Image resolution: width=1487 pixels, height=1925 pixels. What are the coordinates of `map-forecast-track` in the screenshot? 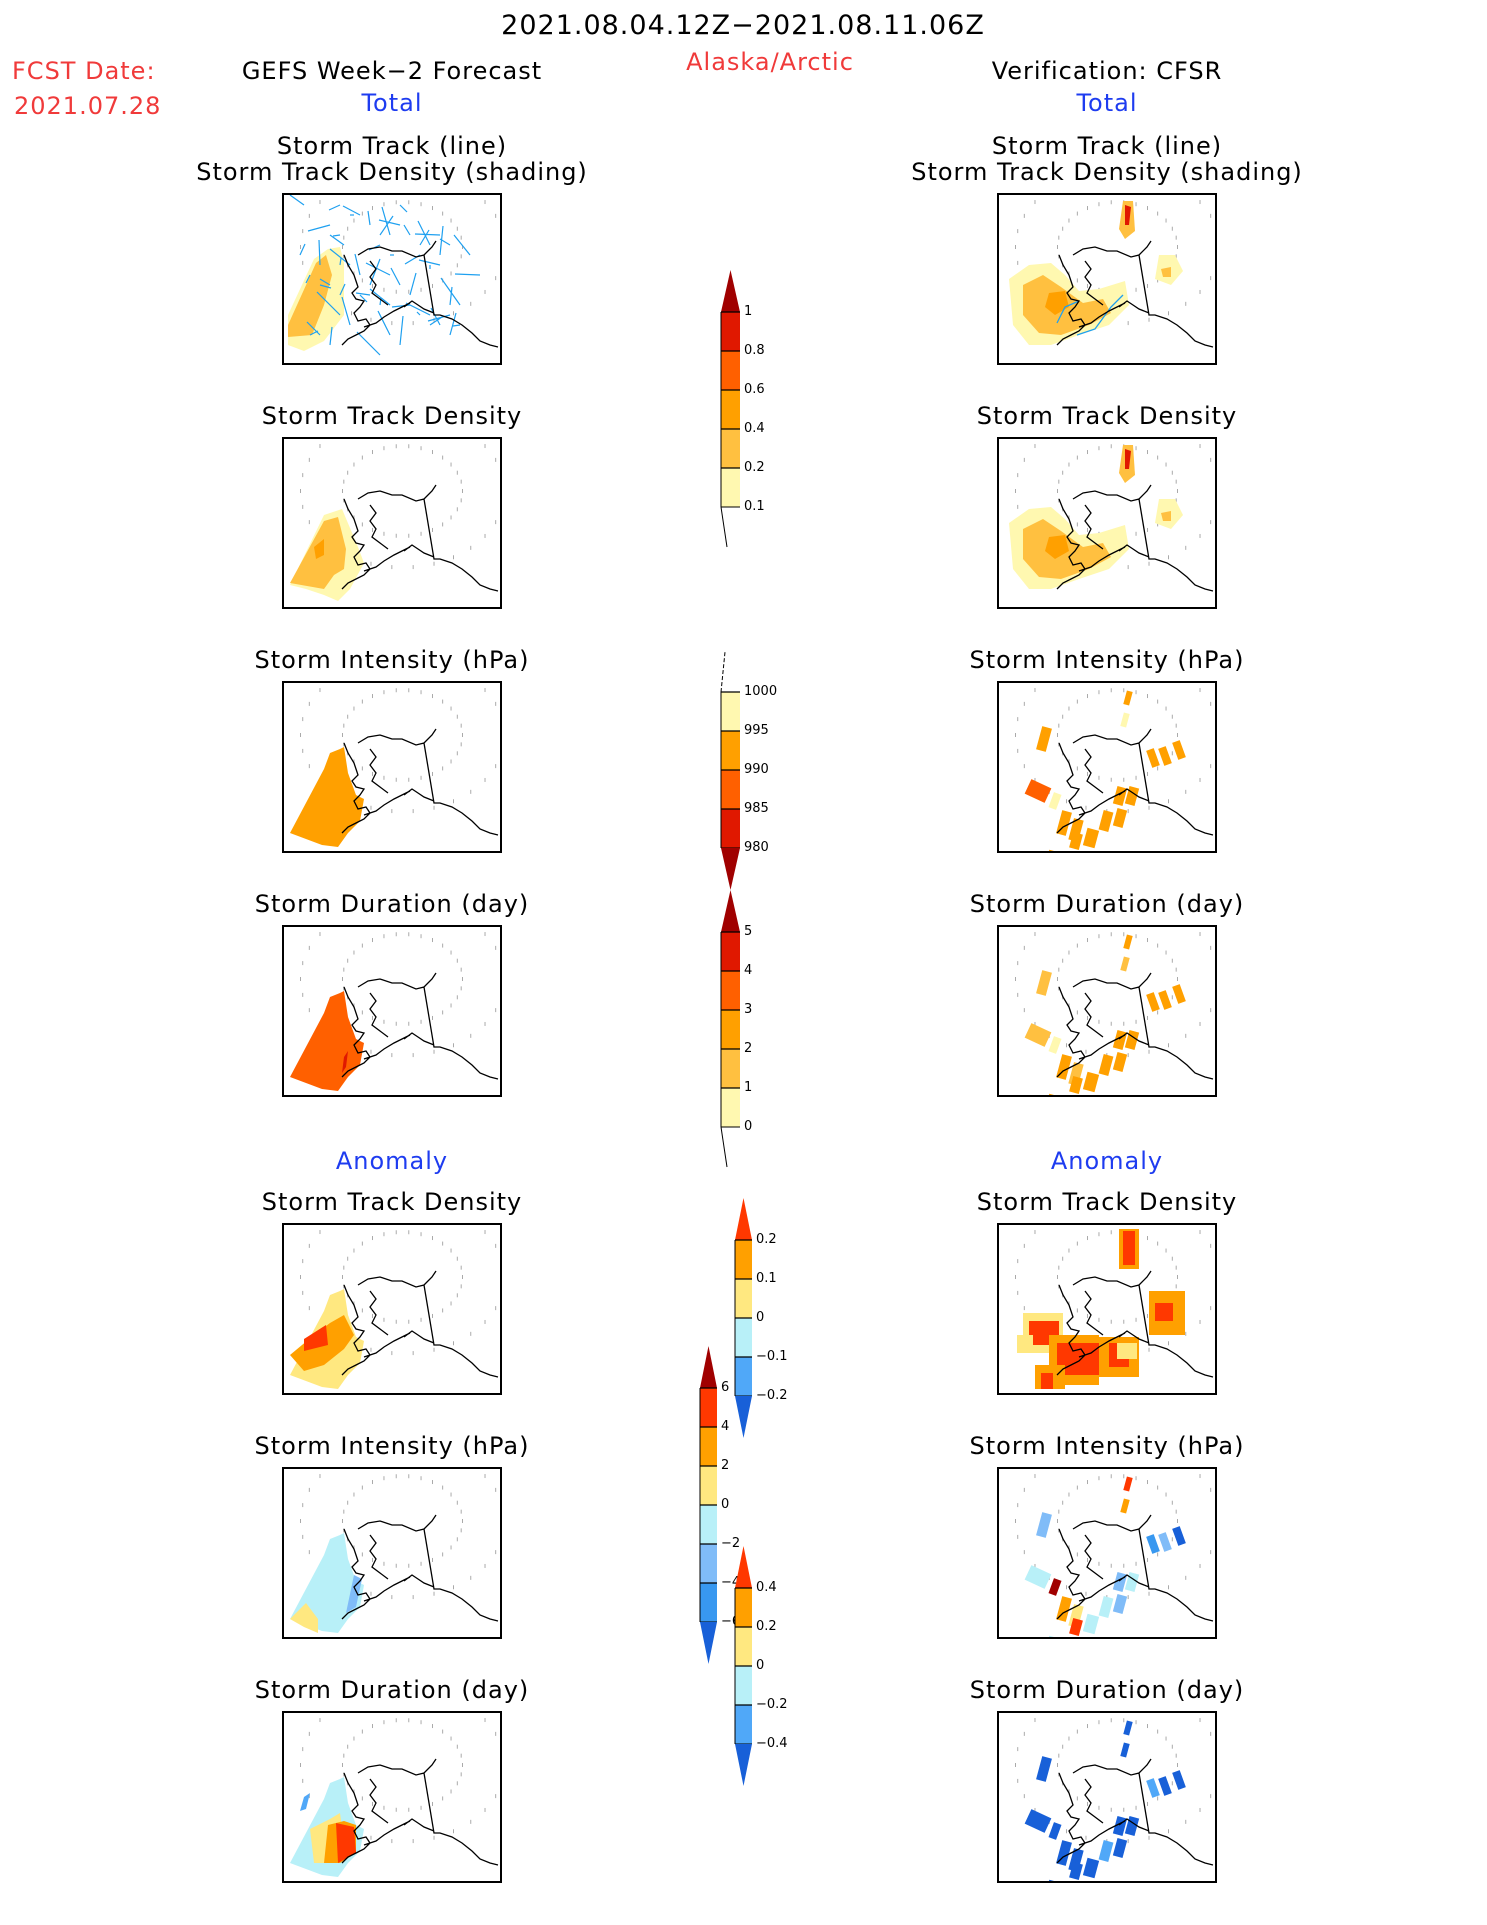 It's located at (392, 279).